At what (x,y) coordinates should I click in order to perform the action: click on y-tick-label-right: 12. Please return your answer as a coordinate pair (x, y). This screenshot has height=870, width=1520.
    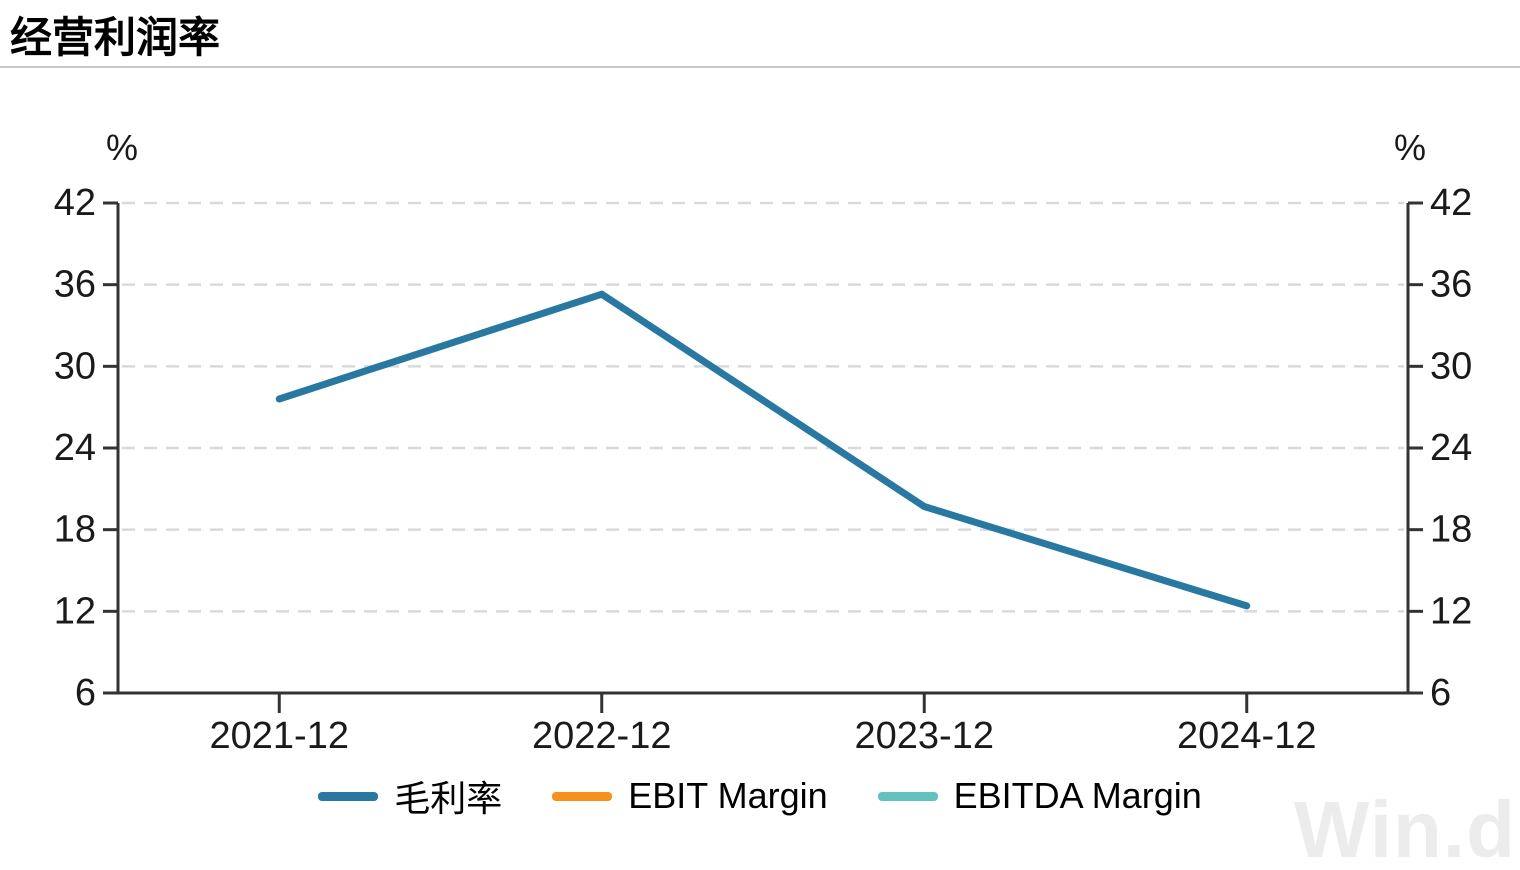
    Looking at the image, I should click on (1451, 611).